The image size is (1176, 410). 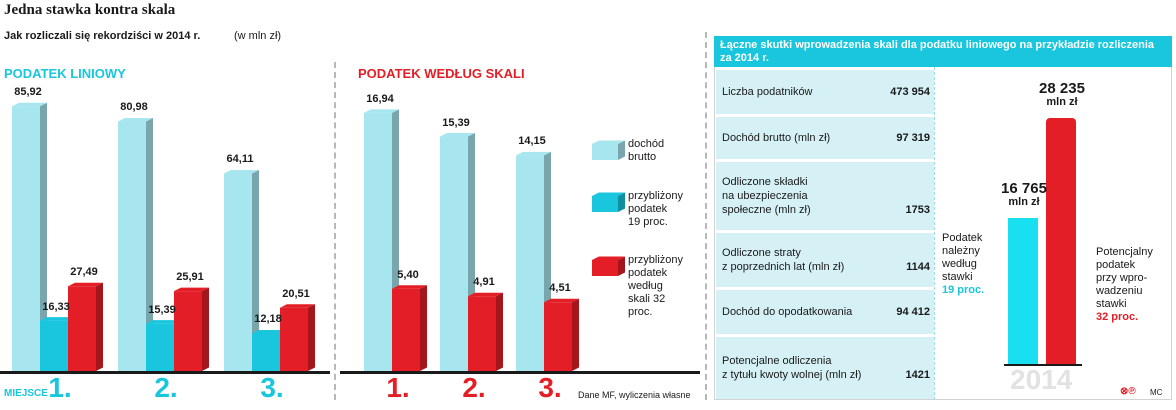 What do you see at coordinates (102, 36) in the screenshot?
I see `page-subtitle: Jak rozliczali się rekordziści w 2014 r.` at bounding box center [102, 36].